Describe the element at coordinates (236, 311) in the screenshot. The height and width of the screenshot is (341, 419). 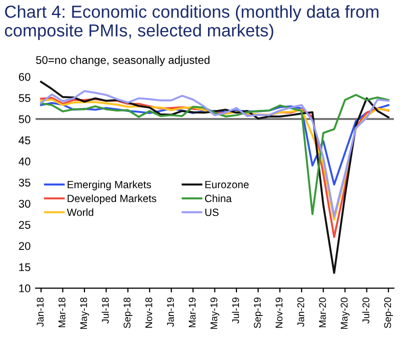
I see `x-tick-label: Jul-19` at that location.